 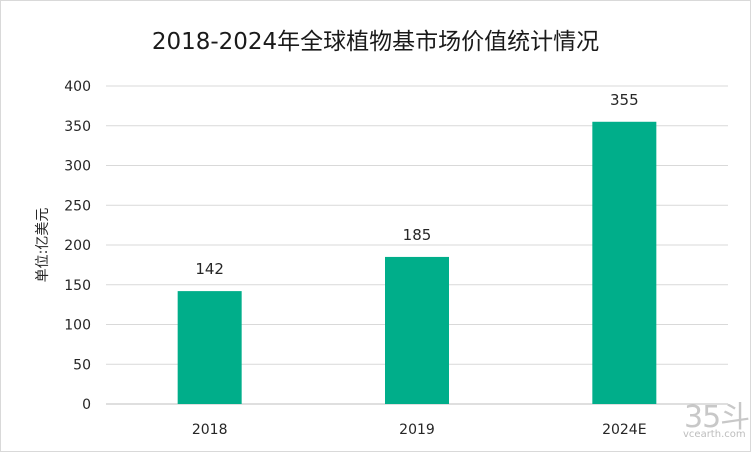 I want to click on y-axis-label: 单位:亿美元, so click(x=43, y=245).